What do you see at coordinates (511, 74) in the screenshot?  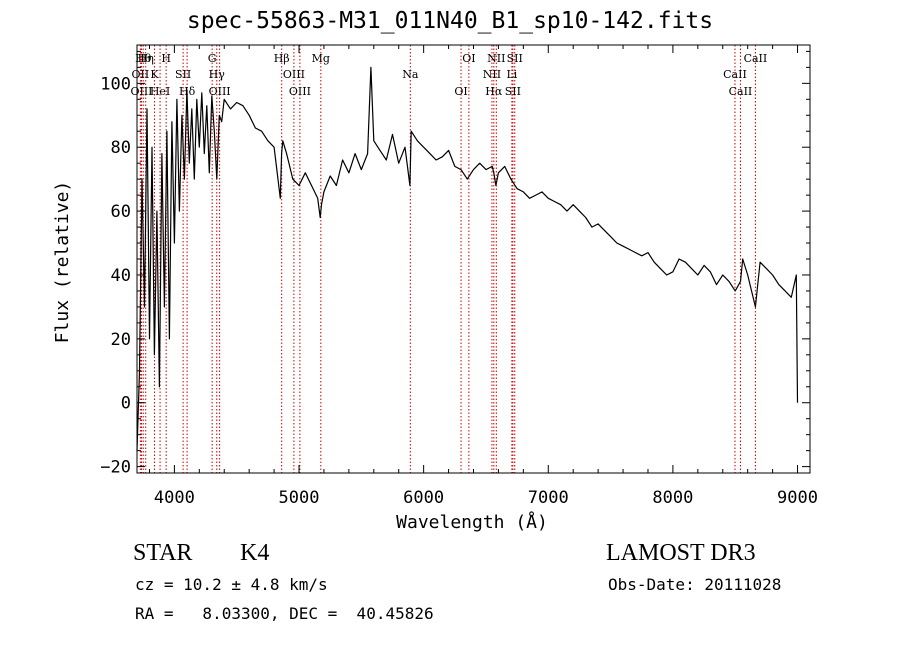 I see `line-marker-label: Li` at bounding box center [511, 74].